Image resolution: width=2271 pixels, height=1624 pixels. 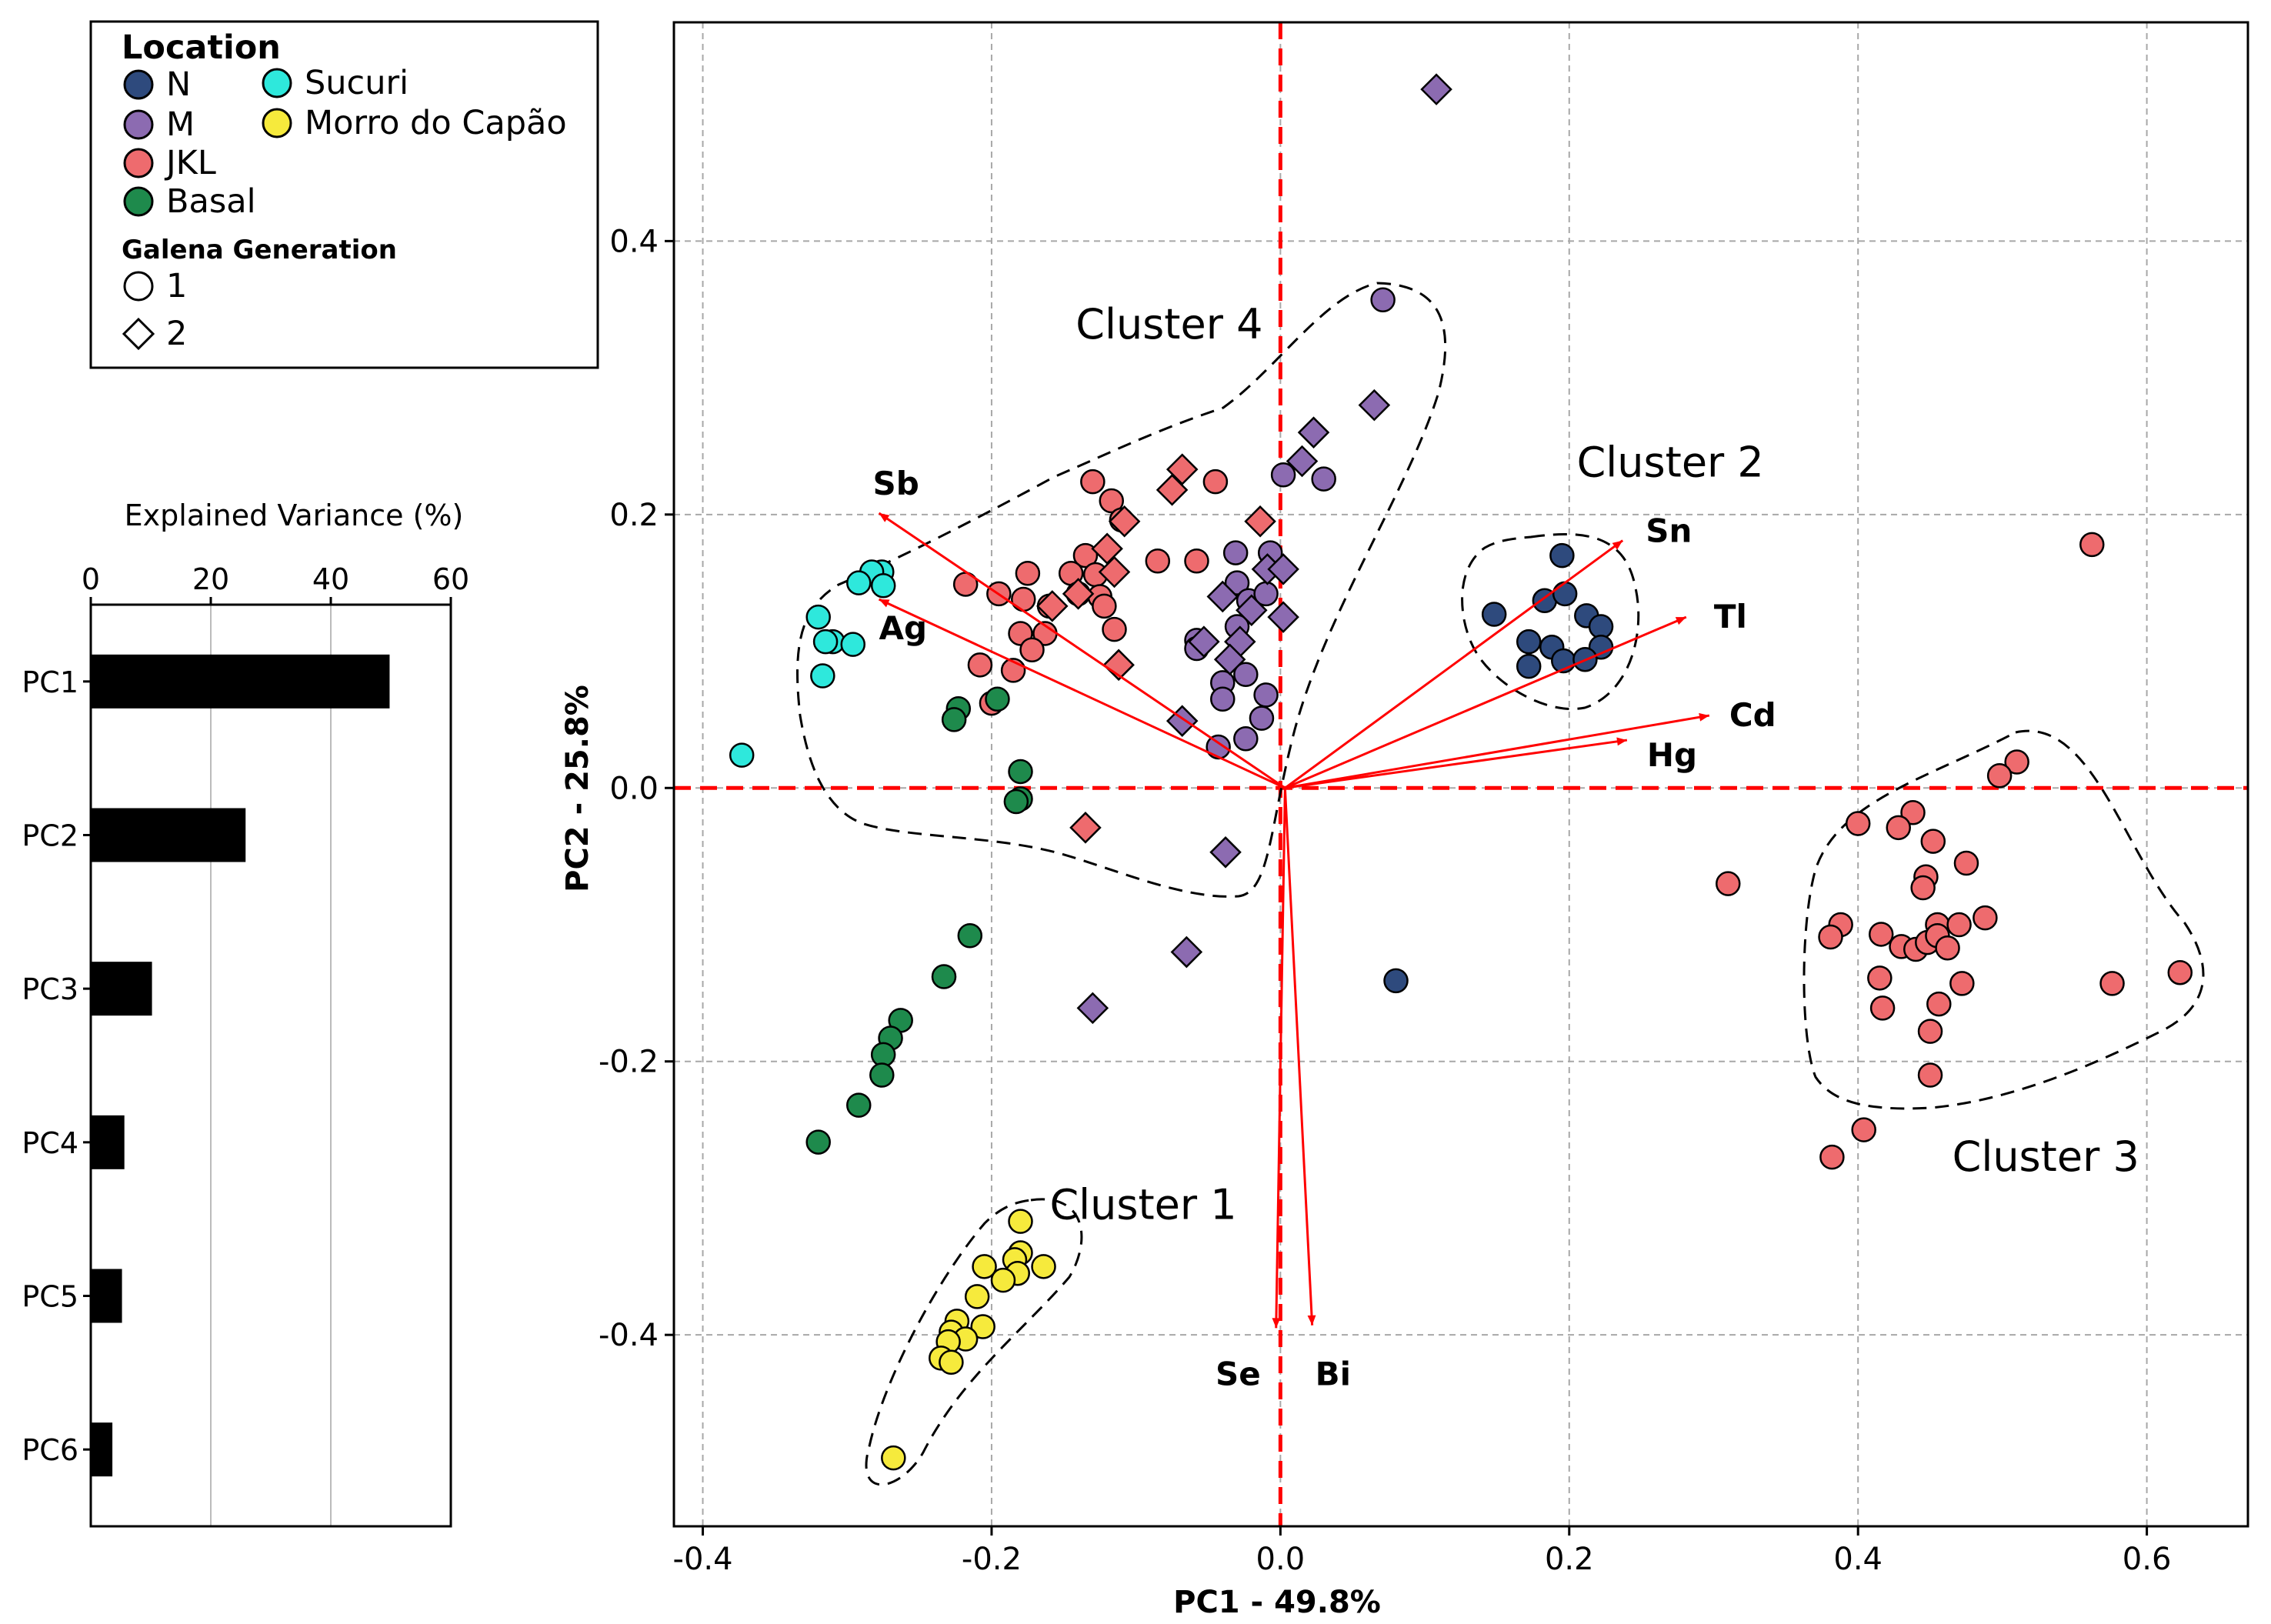 I want to click on loading-arrow-sb, so click(x=1082, y=650).